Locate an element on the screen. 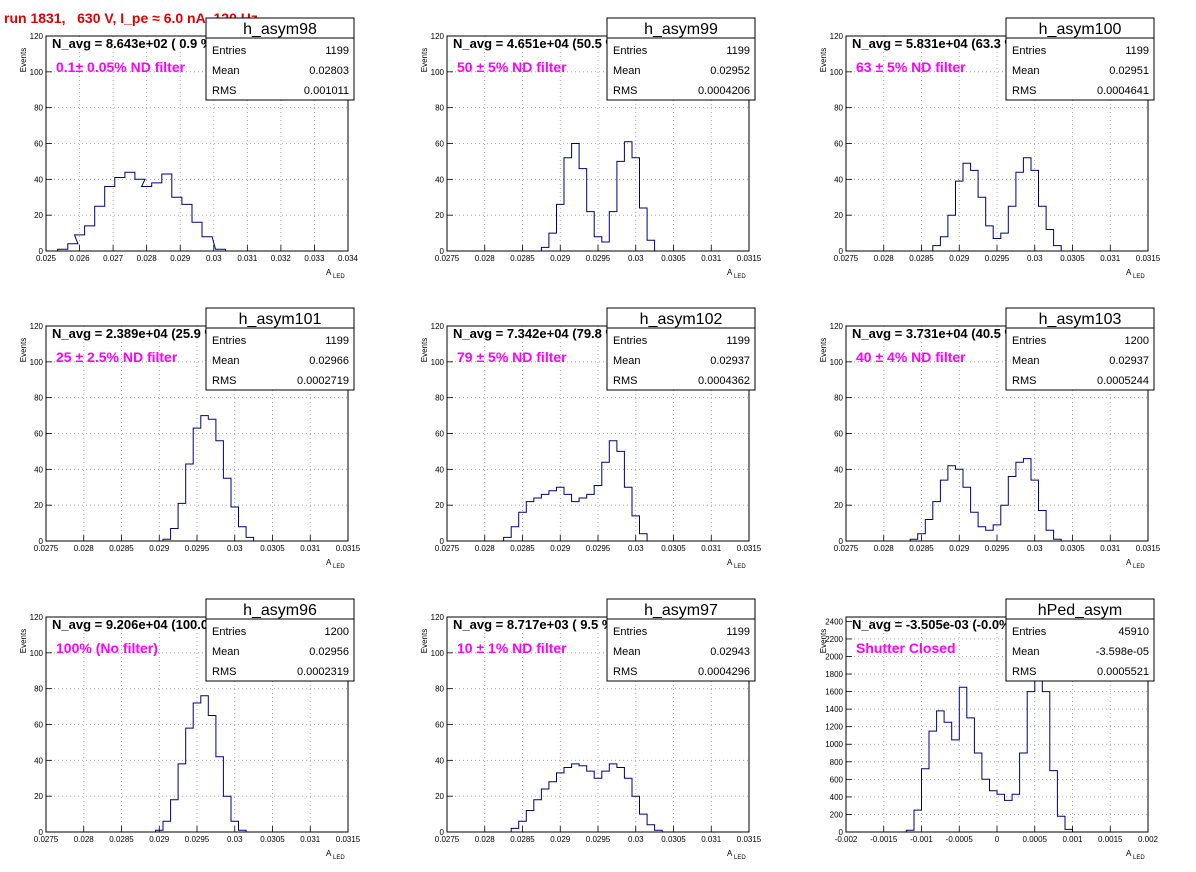 This screenshot has width=1196, height=872. x-axis-label: A is located at coordinates (730, 562).